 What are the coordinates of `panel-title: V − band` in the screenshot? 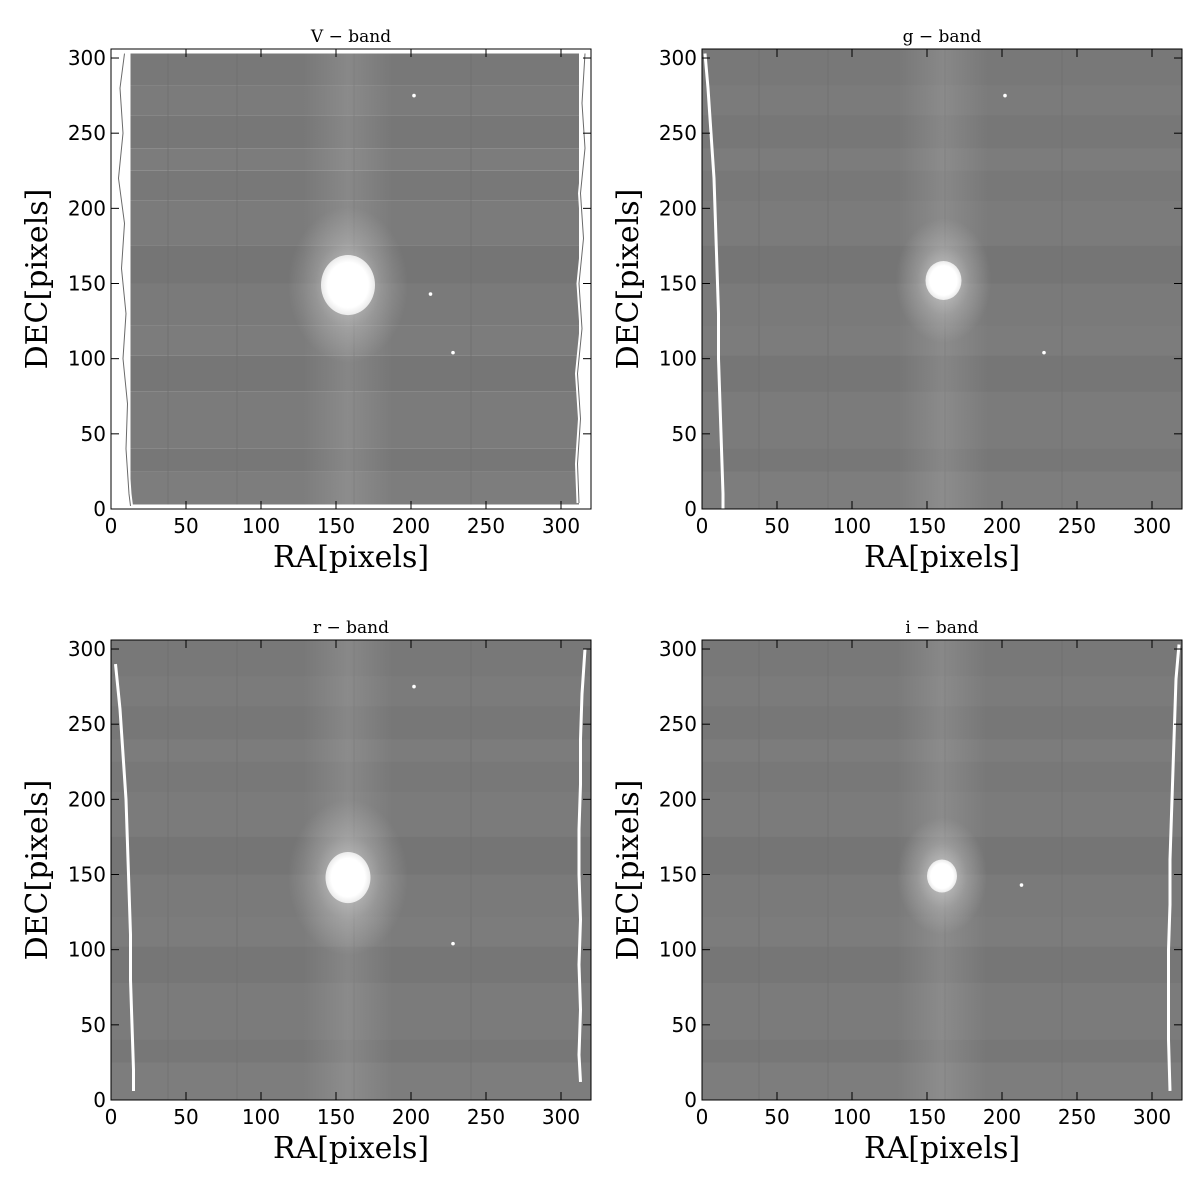 It's located at (350, 37).